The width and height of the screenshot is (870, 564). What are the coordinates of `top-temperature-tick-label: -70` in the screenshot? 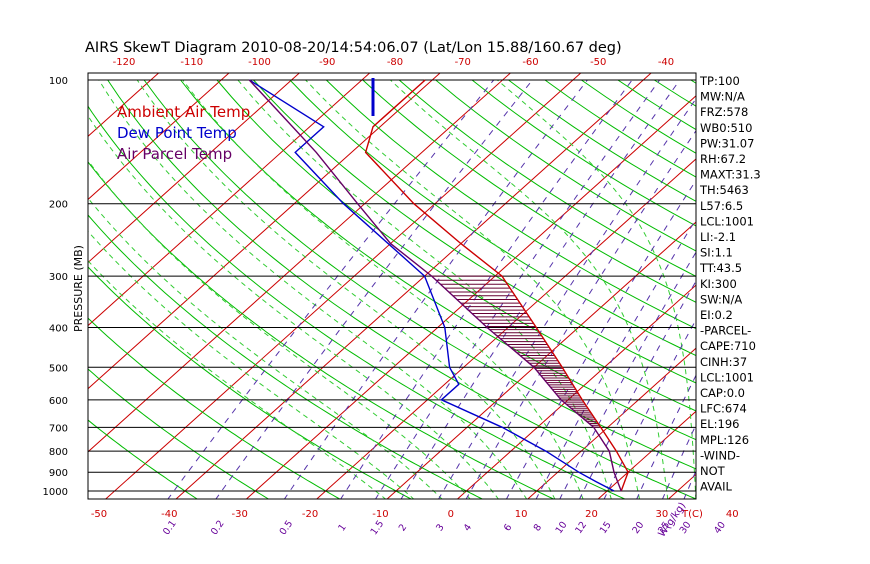 It's located at (463, 62).